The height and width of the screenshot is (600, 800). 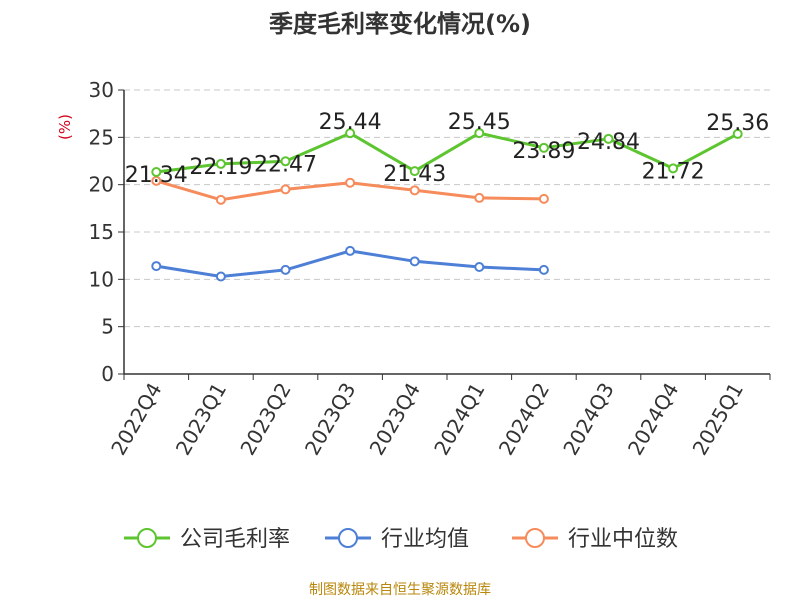 What do you see at coordinates (107, 374) in the screenshot?
I see `y-tick-label: 0` at bounding box center [107, 374].